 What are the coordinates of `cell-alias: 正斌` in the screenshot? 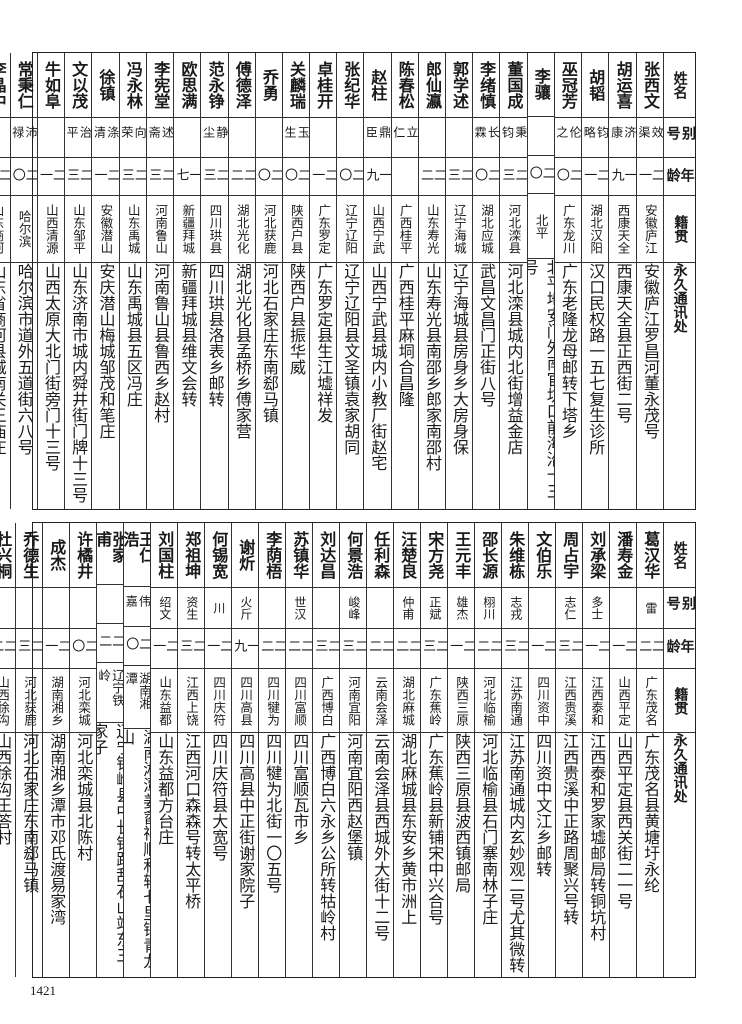 It's located at (434, 608).